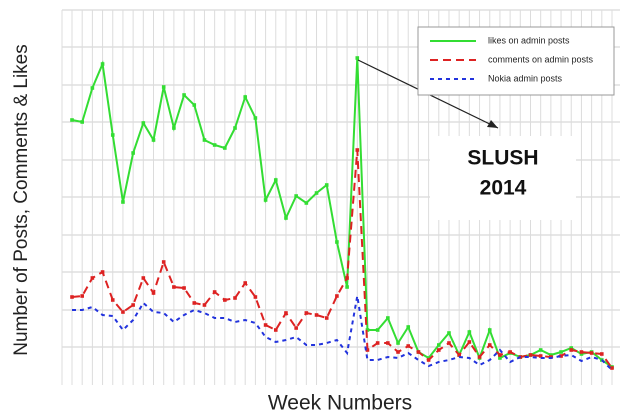 This screenshot has height=417, width=624. I want to click on arrow-head, so click(492, 124).